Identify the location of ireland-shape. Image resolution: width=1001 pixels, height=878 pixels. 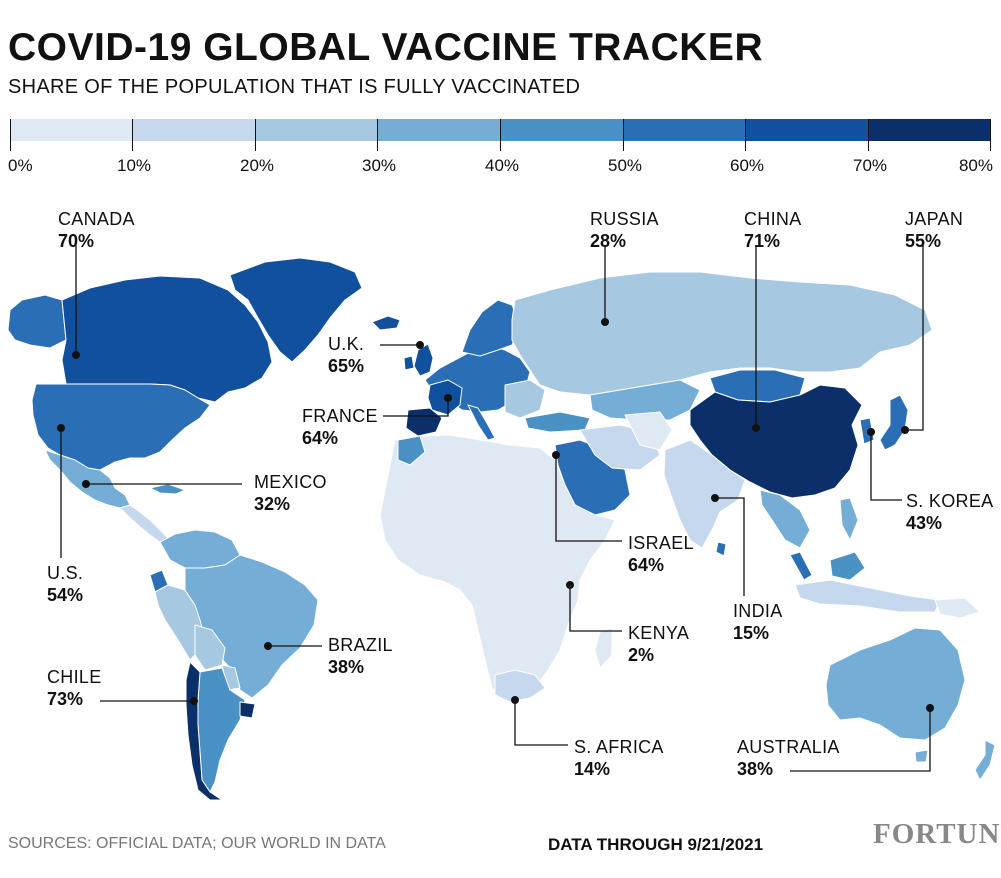
(409, 363).